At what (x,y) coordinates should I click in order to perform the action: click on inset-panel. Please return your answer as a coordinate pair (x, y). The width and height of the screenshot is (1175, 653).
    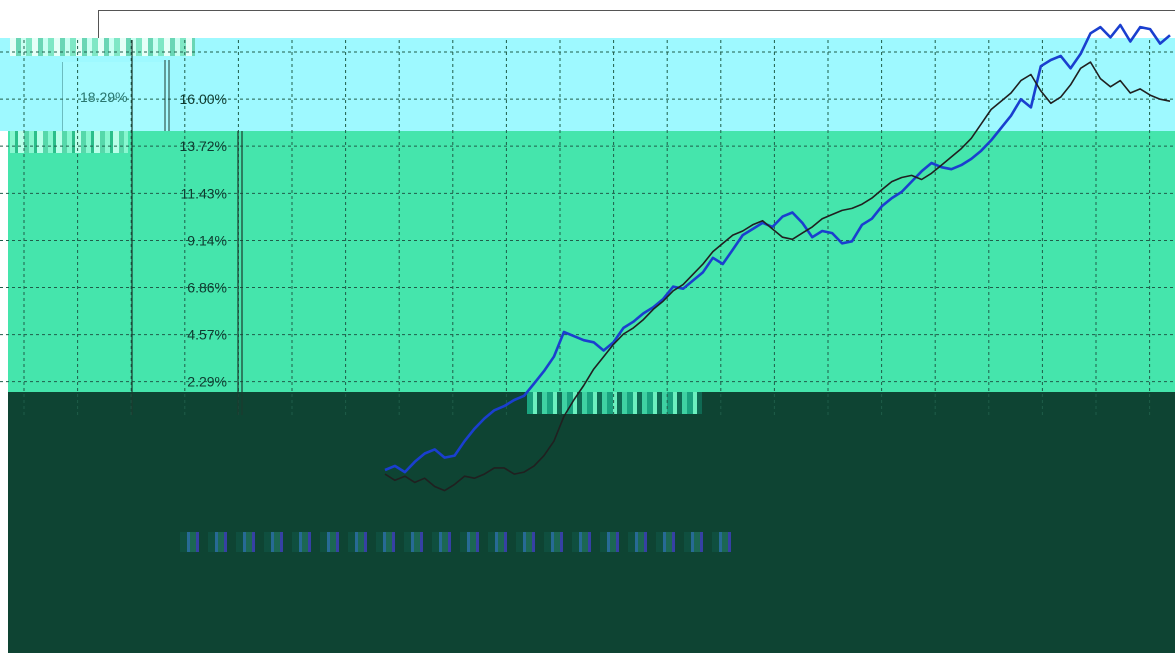
    Looking at the image, I should click on (115, 96).